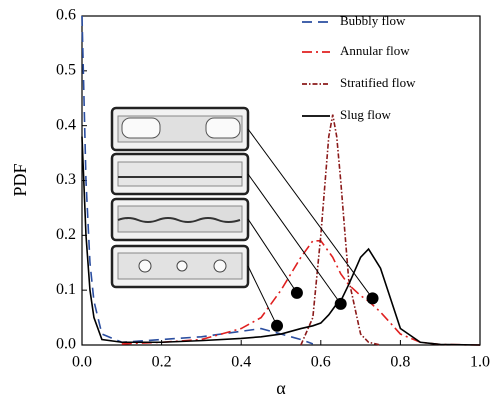  I want to click on y-axis-label: PDF, so click(20, 179).